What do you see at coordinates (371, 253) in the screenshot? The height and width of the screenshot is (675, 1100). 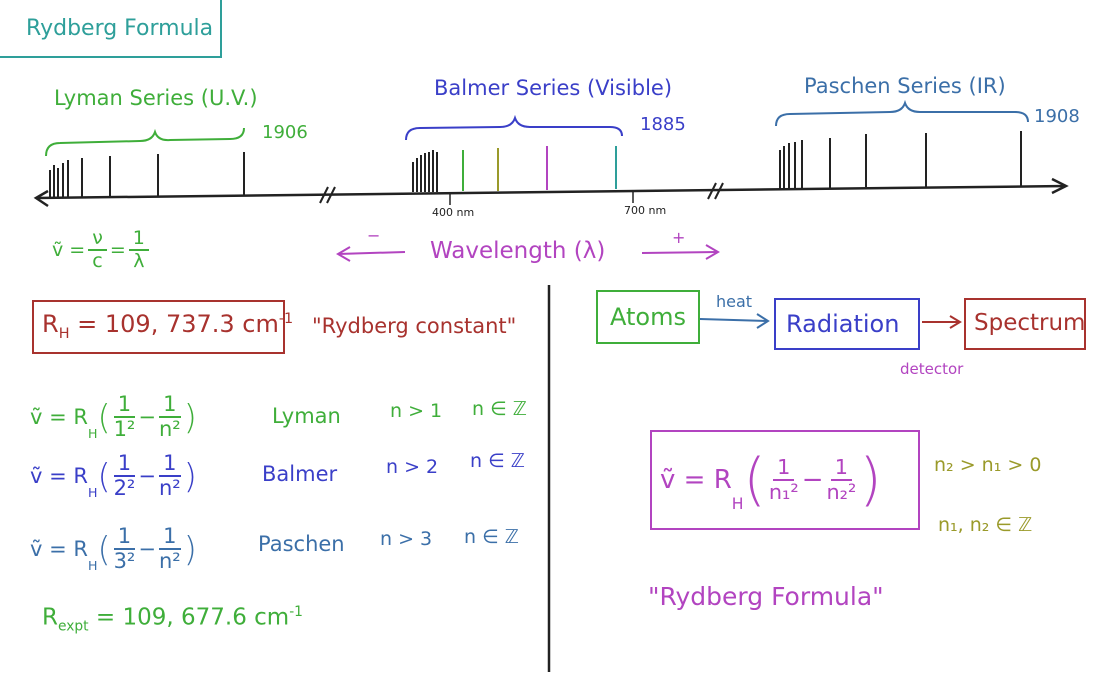 I see `minus-arrow-line` at bounding box center [371, 253].